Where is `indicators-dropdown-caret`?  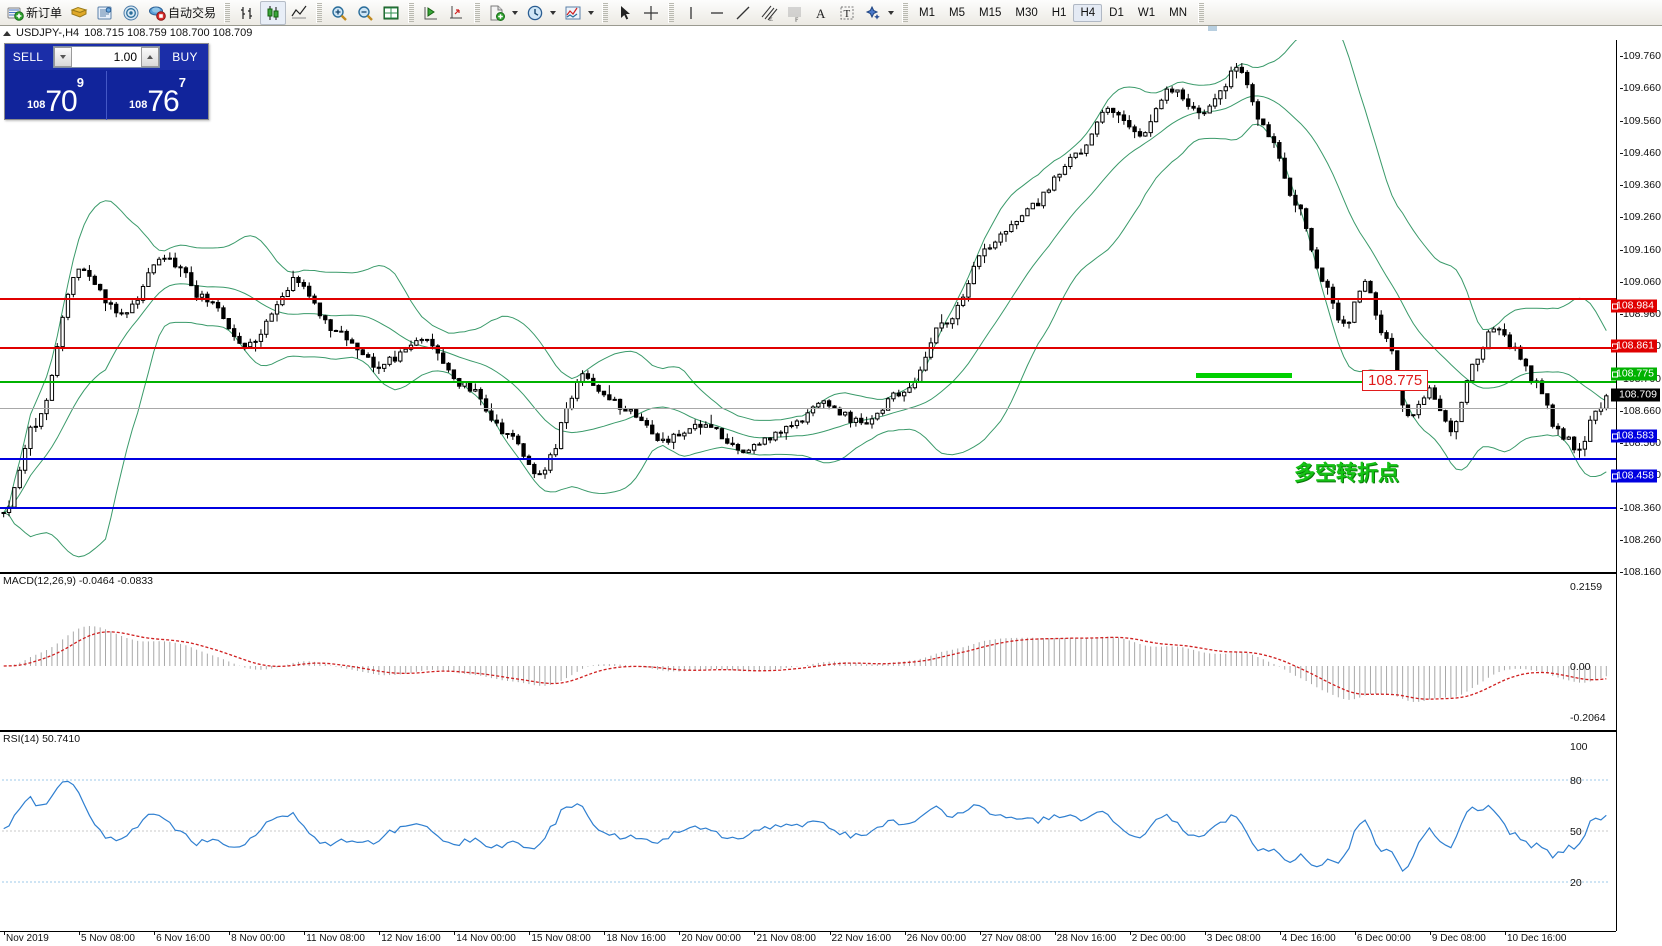
indicators-dropdown-caret is located at coordinates (591, 12).